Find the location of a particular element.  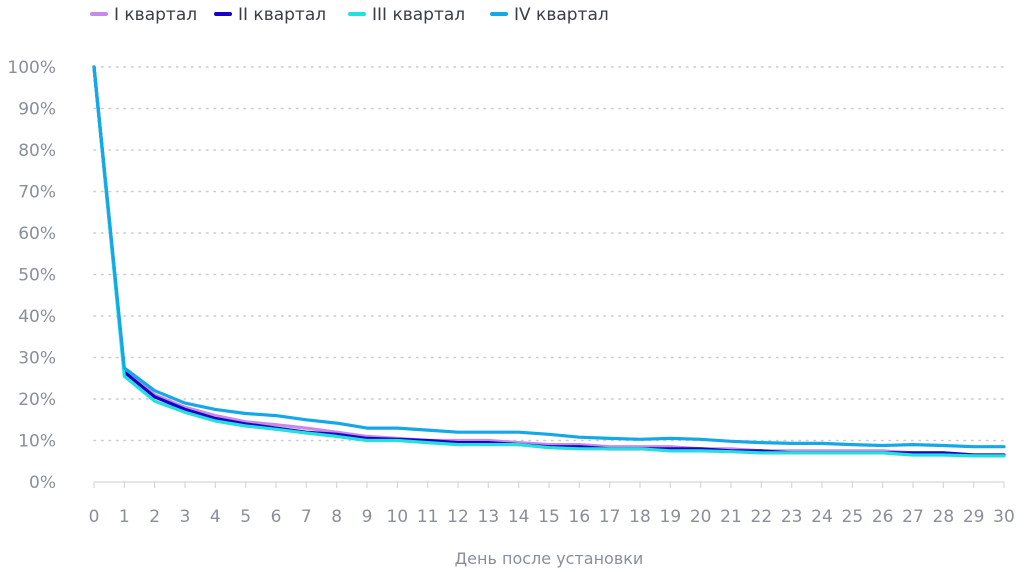

y-tick-label: 10% is located at coordinates (37, 442).